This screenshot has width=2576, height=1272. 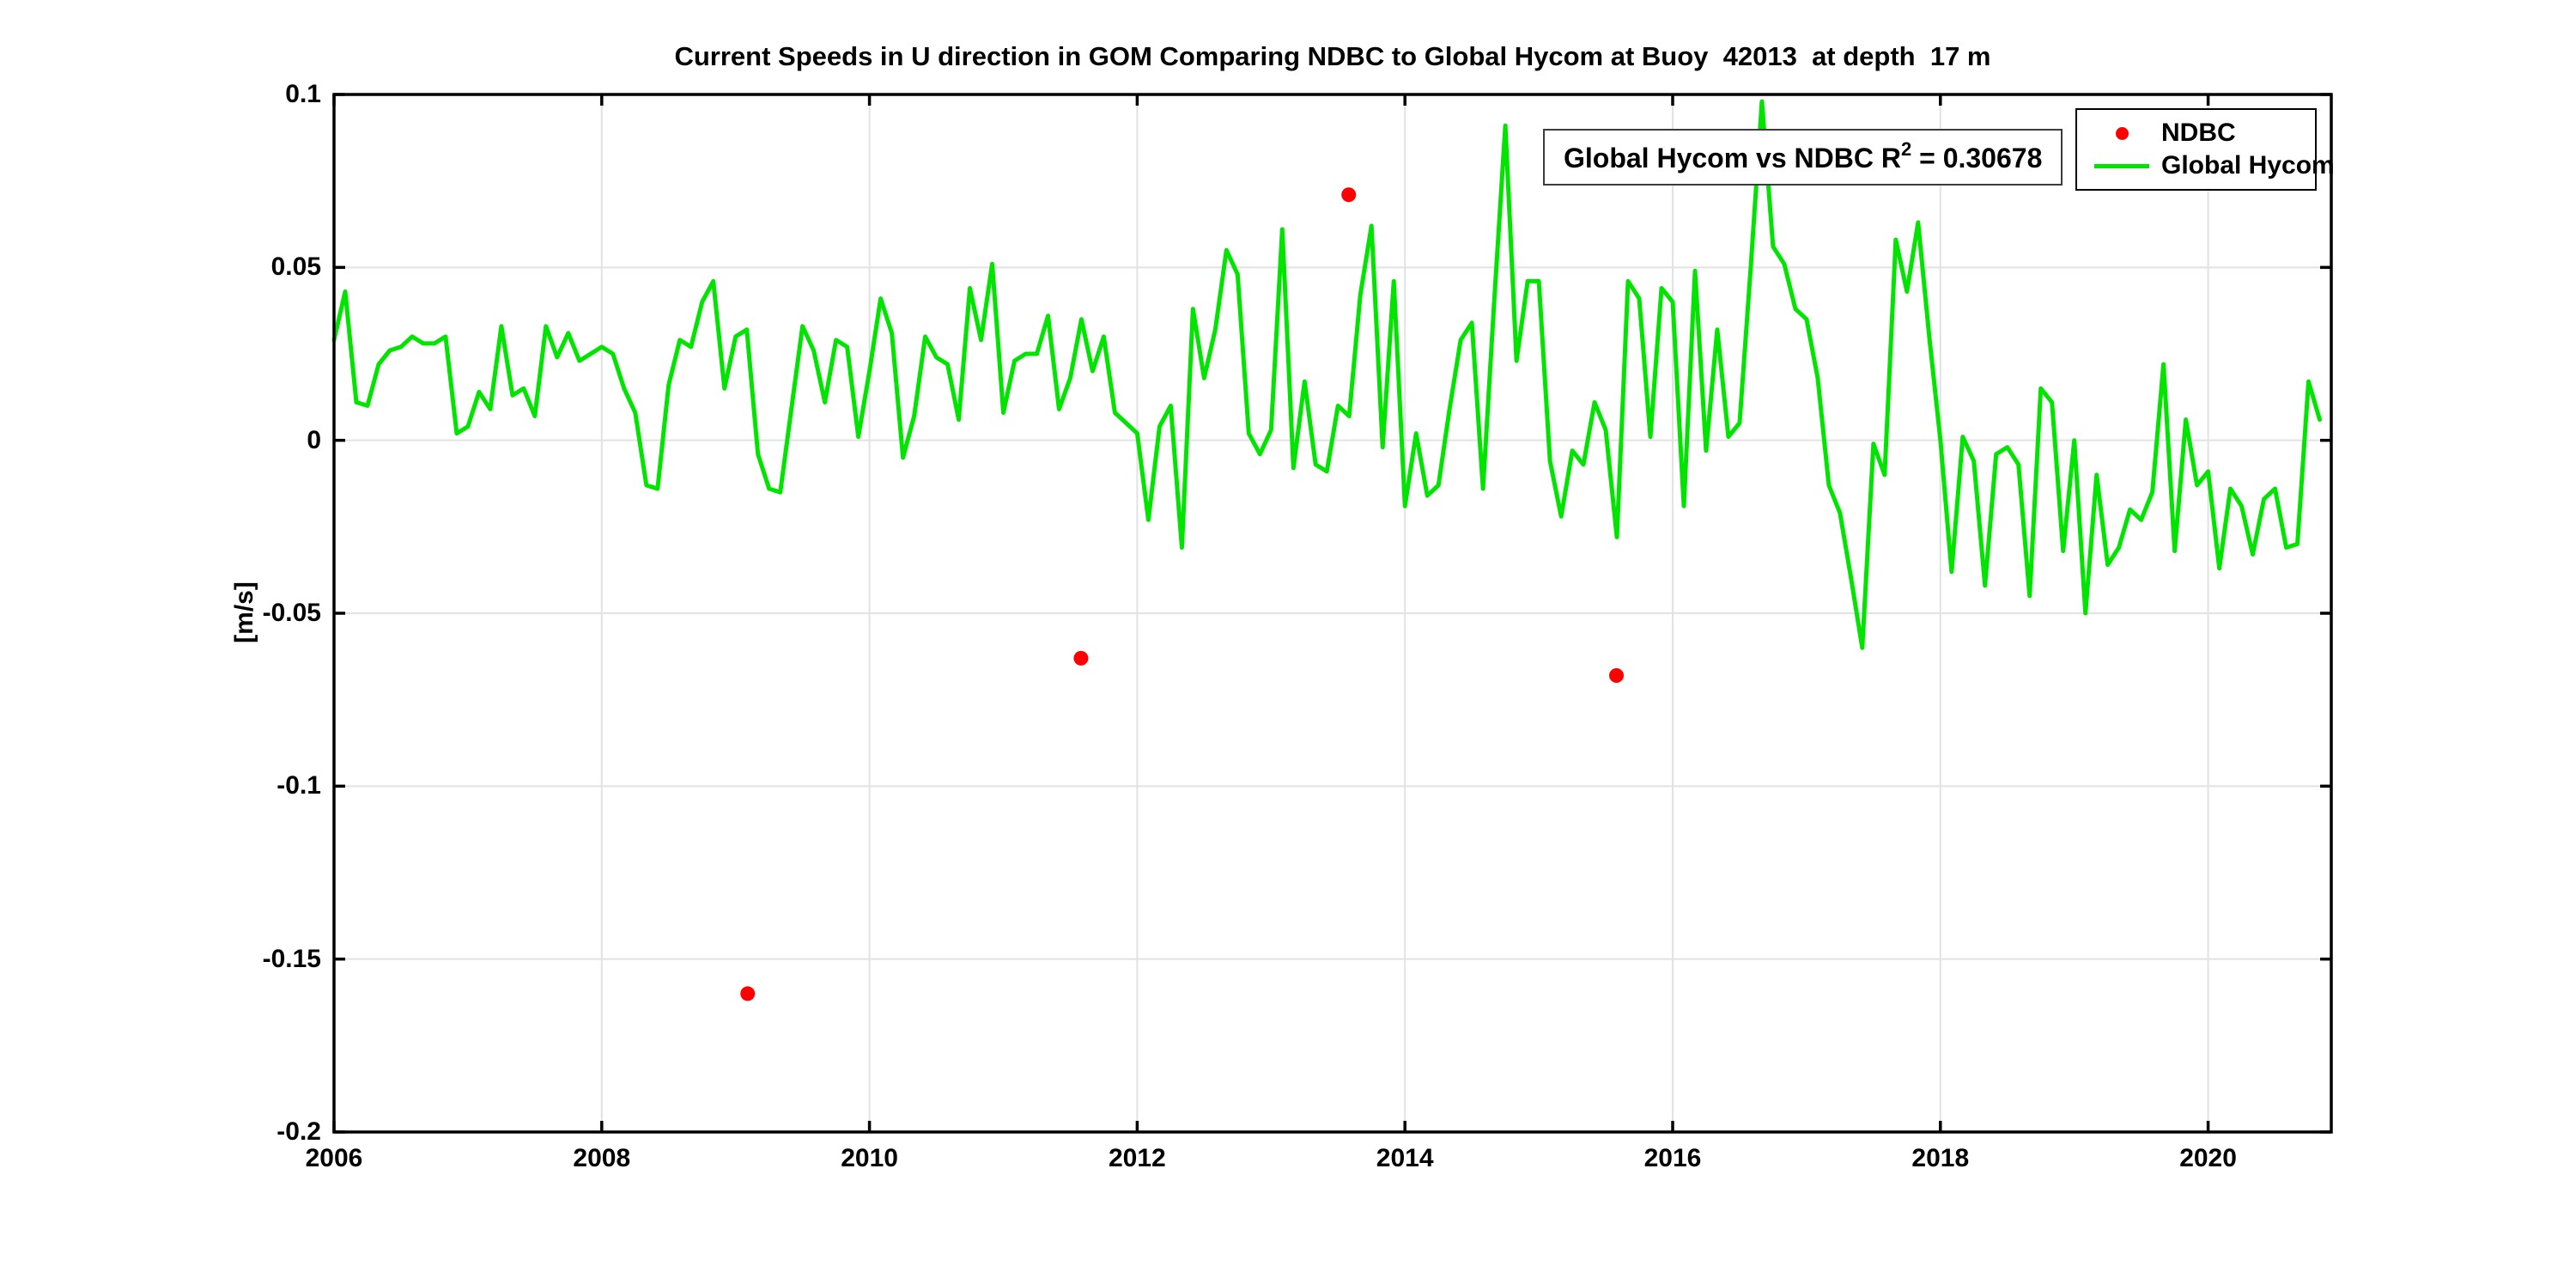 I want to click on ndbc-dot-marker-icon, so click(x=2122, y=133).